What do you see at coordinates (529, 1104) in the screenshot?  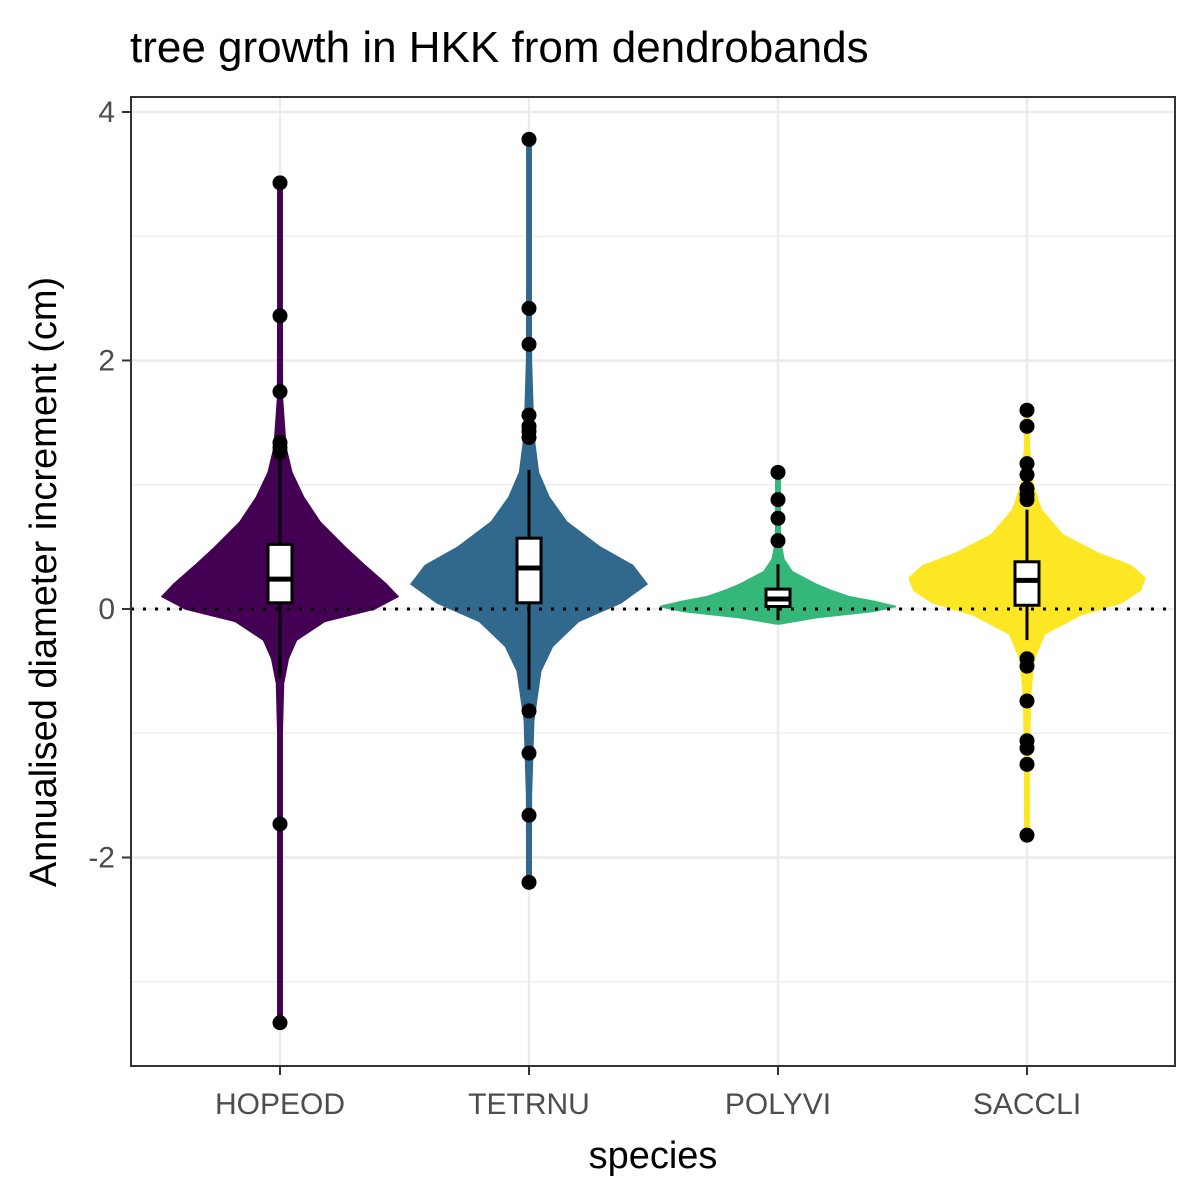 I see `x-tick-label-tetrnu: TETRNU` at bounding box center [529, 1104].